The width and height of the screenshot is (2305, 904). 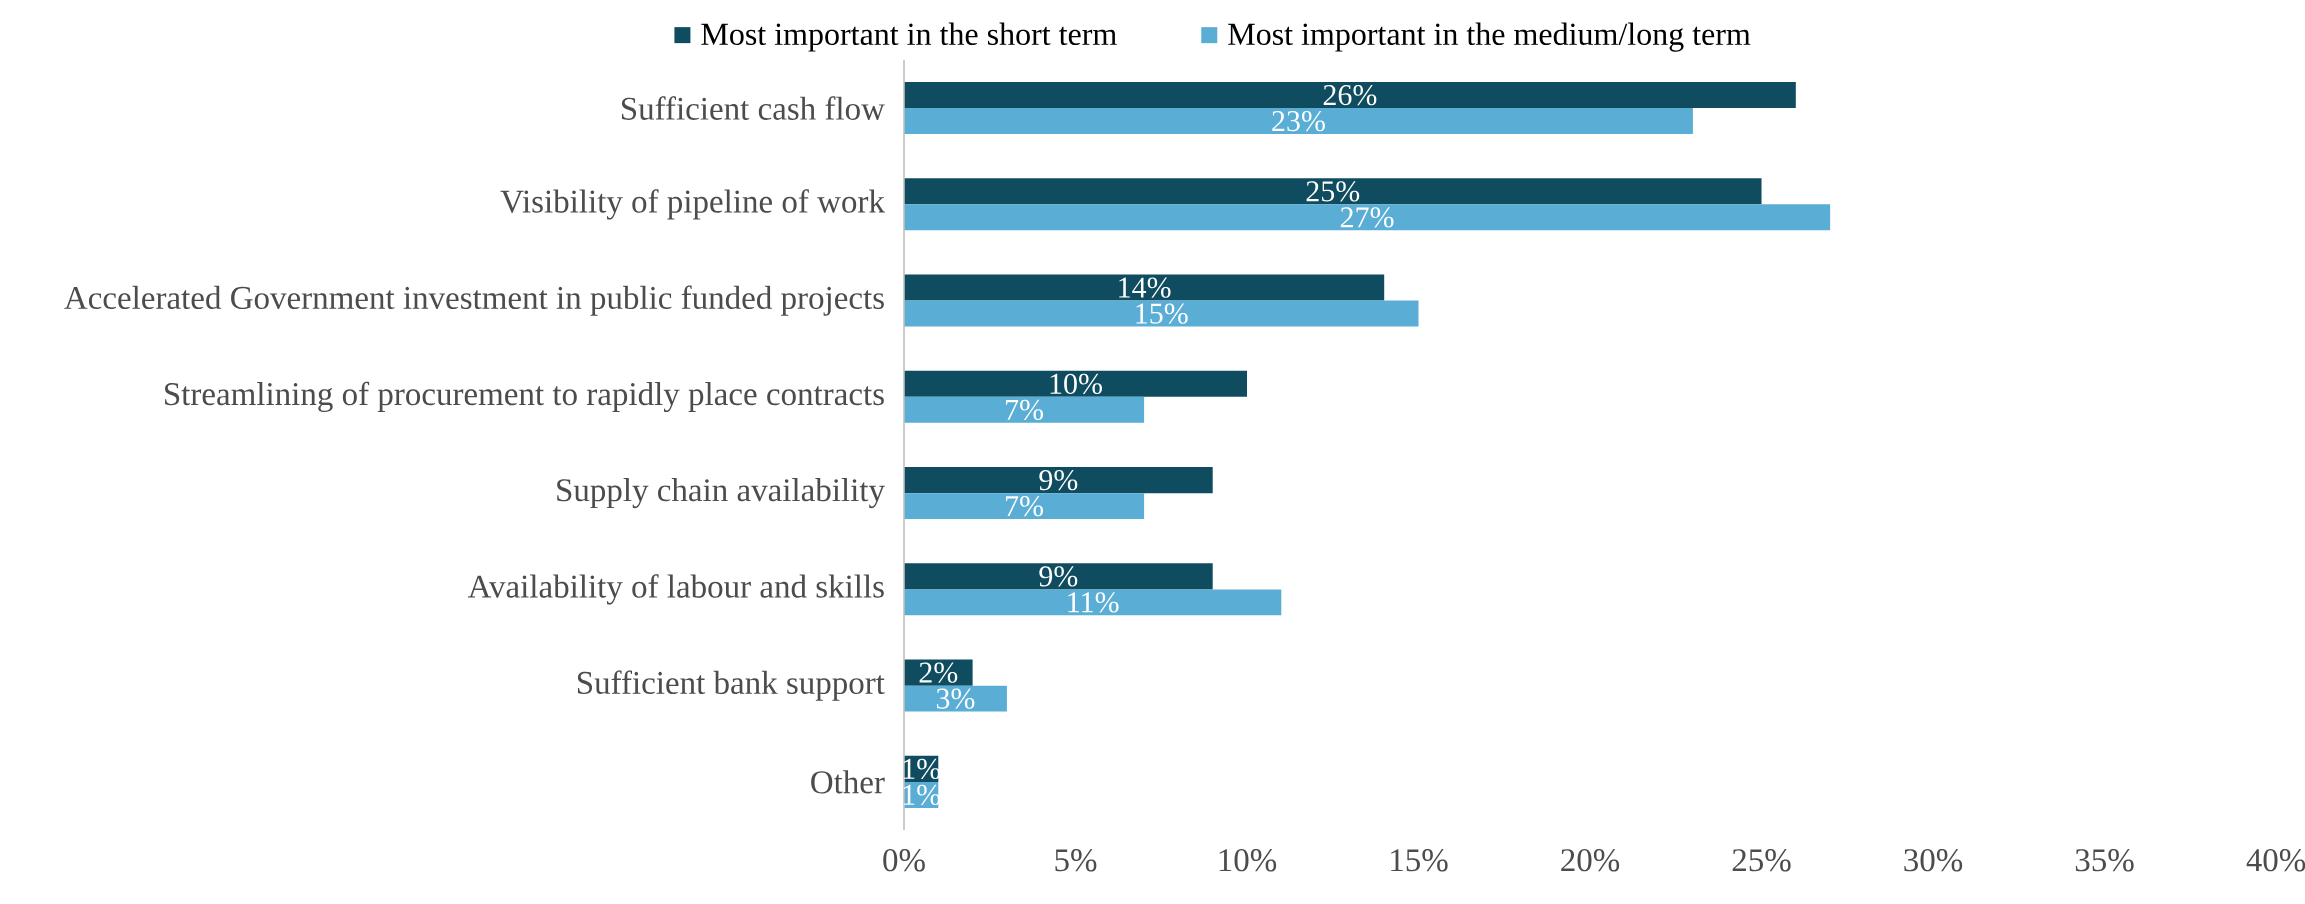 What do you see at coordinates (474, 300) in the screenshot?
I see `y-tick-label: Accelerated Government investment in public funded projects` at bounding box center [474, 300].